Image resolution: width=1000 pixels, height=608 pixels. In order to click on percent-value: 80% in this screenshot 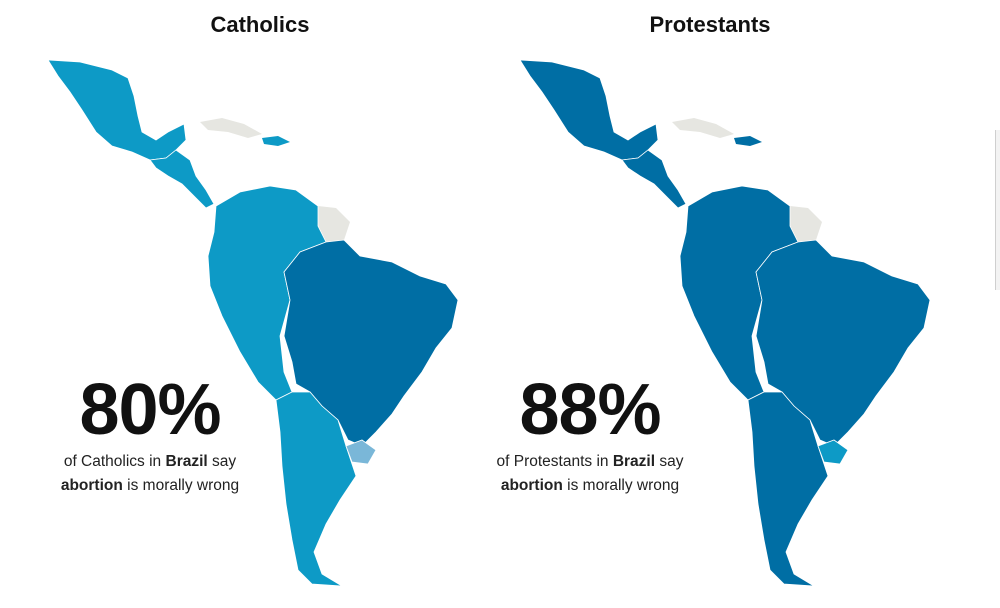, I will do `click(150, 410)`.